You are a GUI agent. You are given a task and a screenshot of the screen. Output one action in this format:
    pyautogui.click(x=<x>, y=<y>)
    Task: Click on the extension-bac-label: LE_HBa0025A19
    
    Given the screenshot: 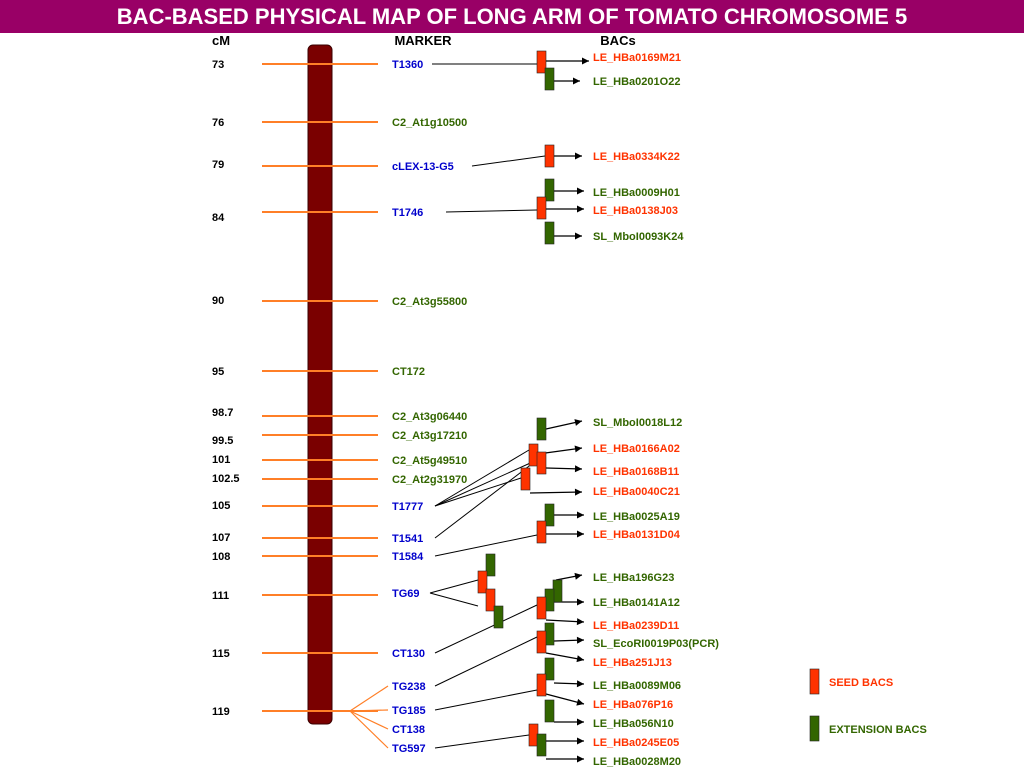 What is the action you would take?
    pyautogui.click(x=636, y=517)
    